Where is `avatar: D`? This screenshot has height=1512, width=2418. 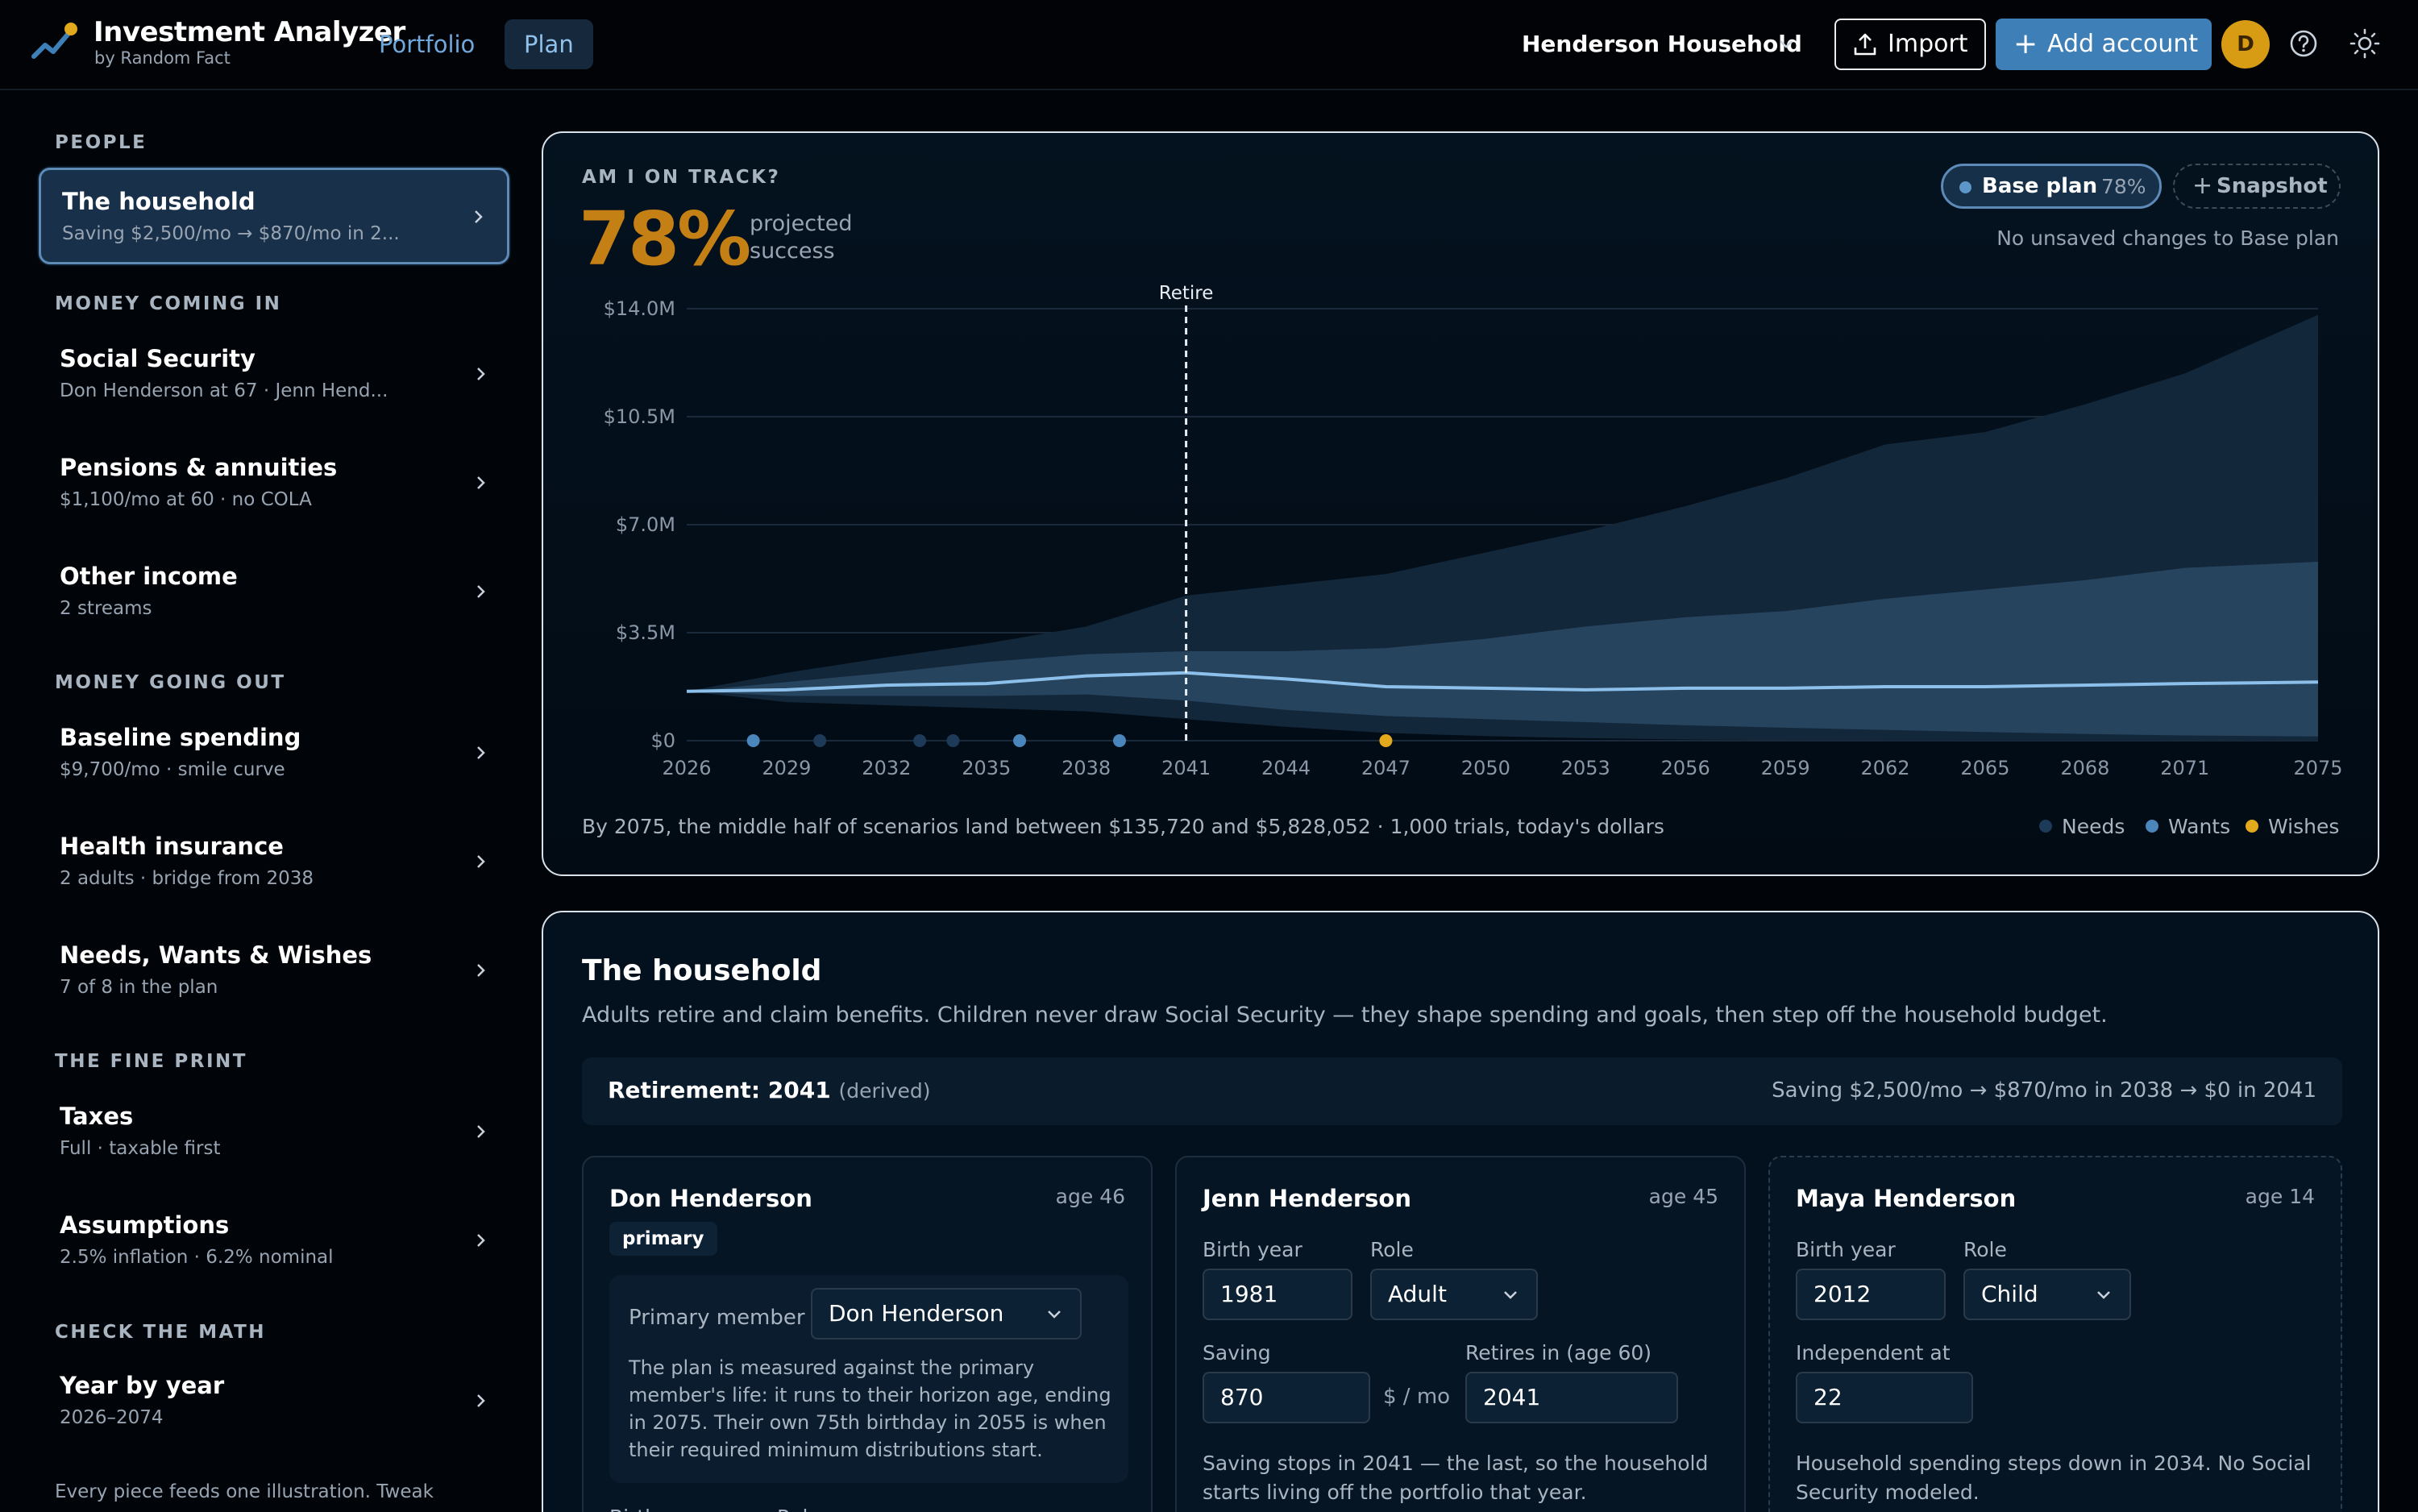 avatar: D is located at coordinates (2245, 44).